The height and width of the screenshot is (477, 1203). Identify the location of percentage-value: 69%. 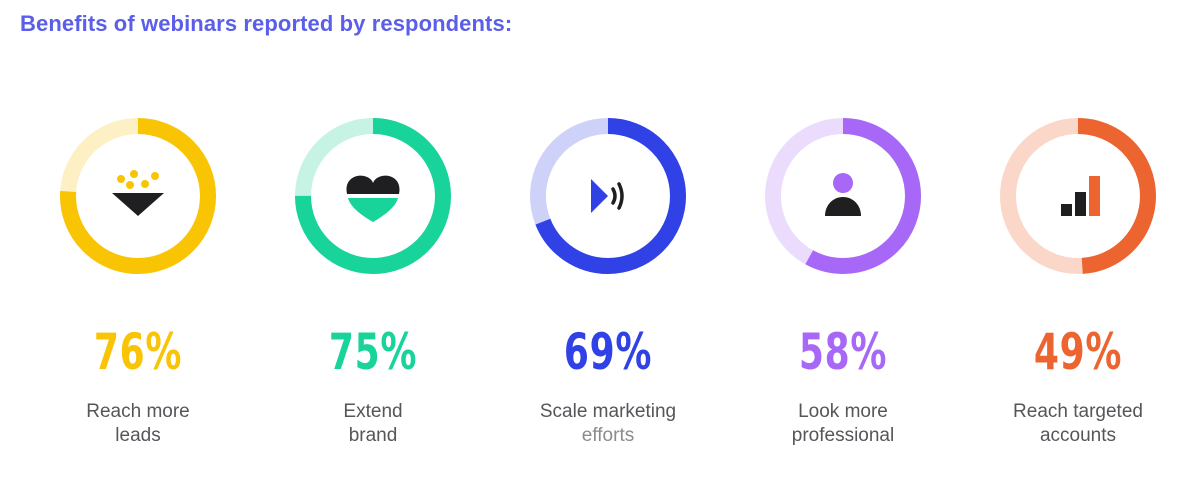
(608, 352).